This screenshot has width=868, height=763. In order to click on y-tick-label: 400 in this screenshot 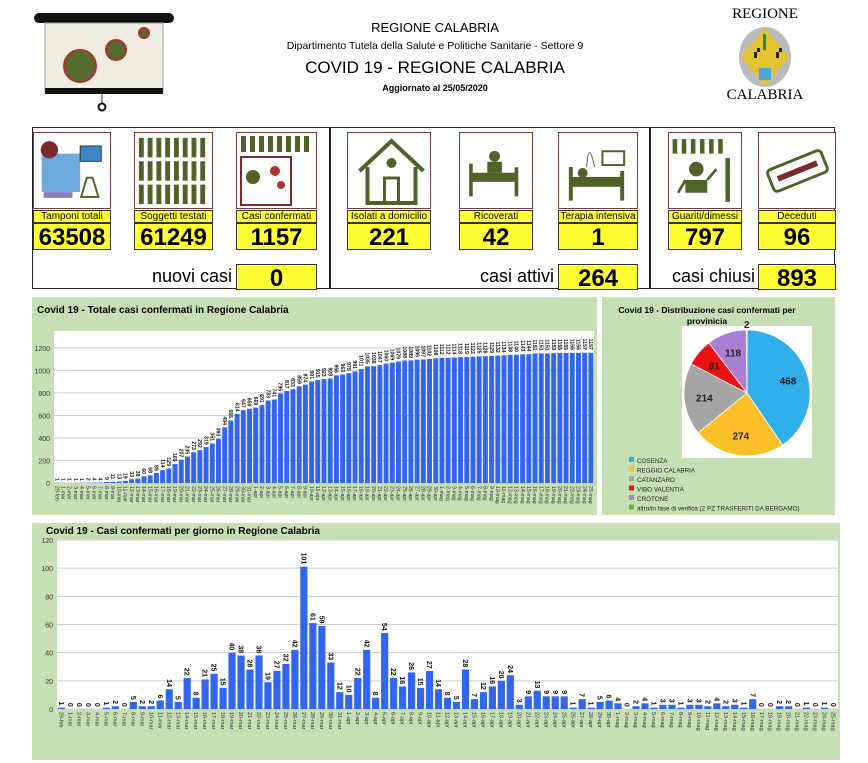, I will do `click(44, 439)`.